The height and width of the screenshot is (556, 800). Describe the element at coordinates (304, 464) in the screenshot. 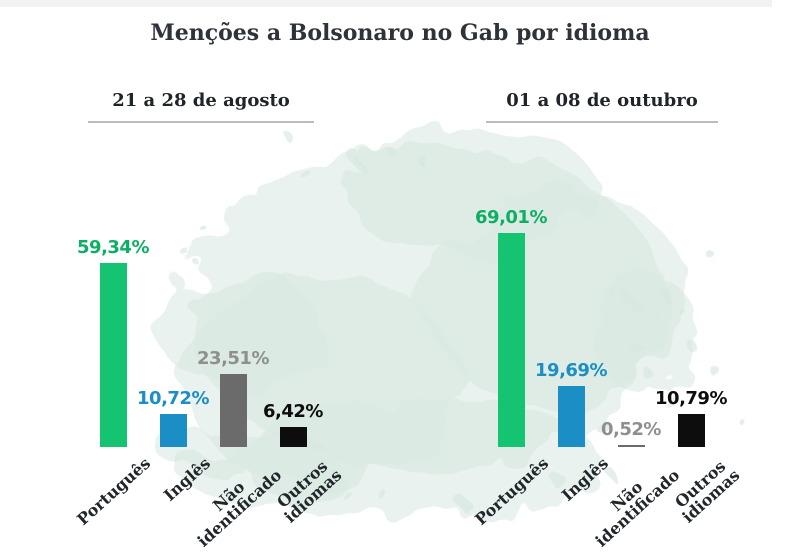

I see `bar-column-outros-idiomas-agosto: 6,42% Outros idiomas` at that location.